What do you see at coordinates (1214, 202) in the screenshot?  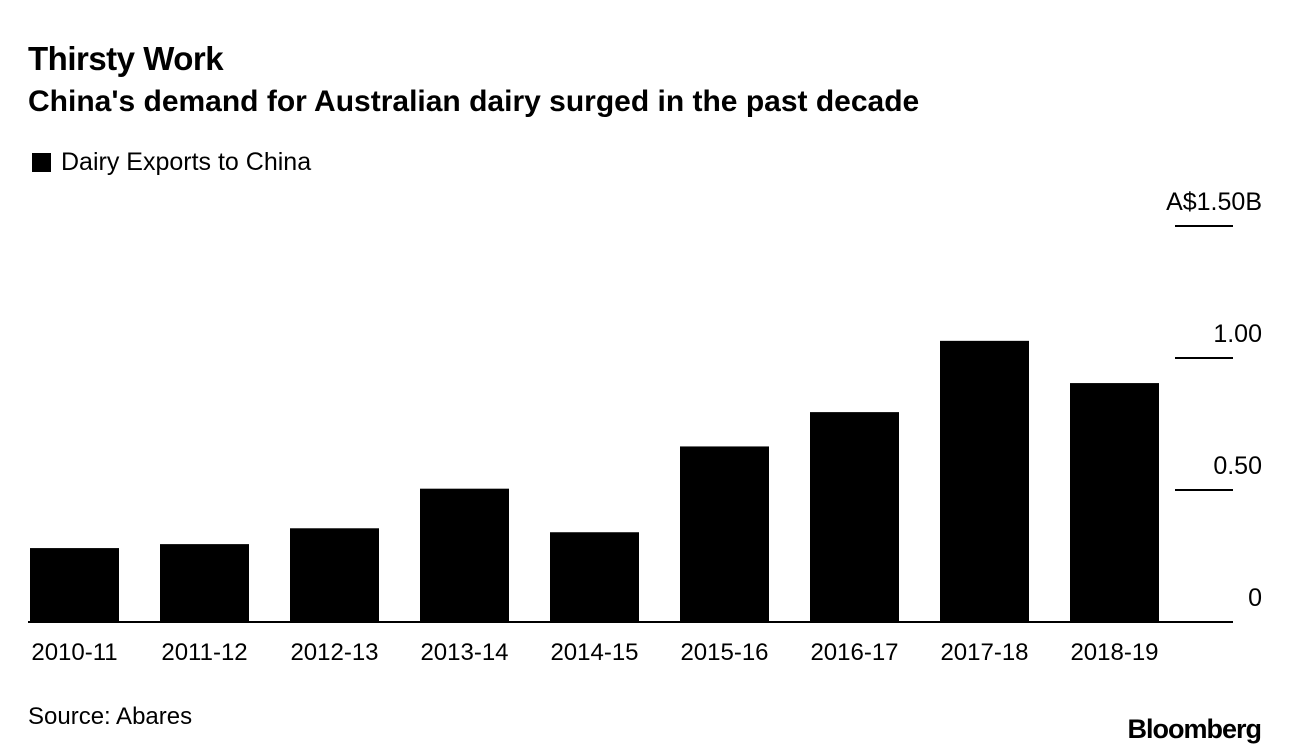 I see `y-tick-label-A$1.50B: A$1.50B` at bounding box center [1214, 202].